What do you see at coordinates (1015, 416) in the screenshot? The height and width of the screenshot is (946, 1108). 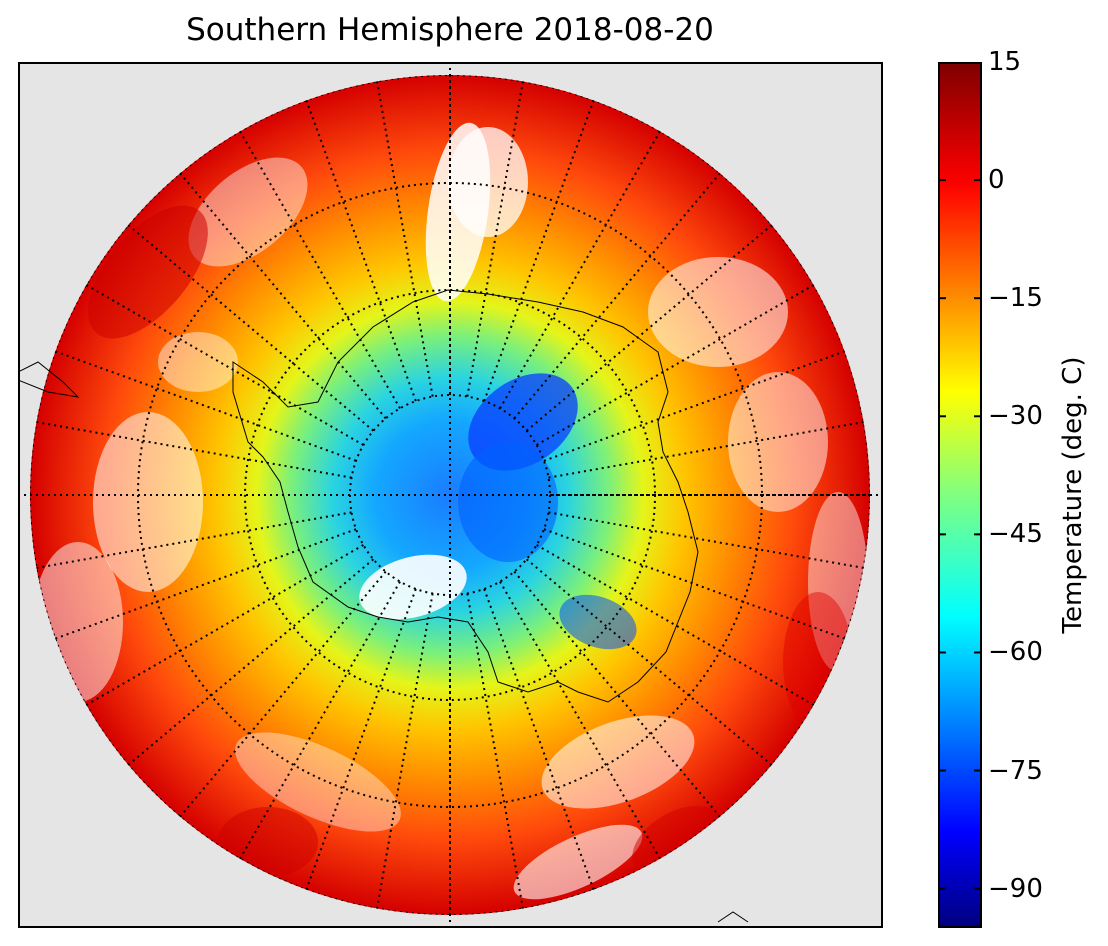 I see `colorbar-tick-label: −30` at bounding box center [1015, 416].